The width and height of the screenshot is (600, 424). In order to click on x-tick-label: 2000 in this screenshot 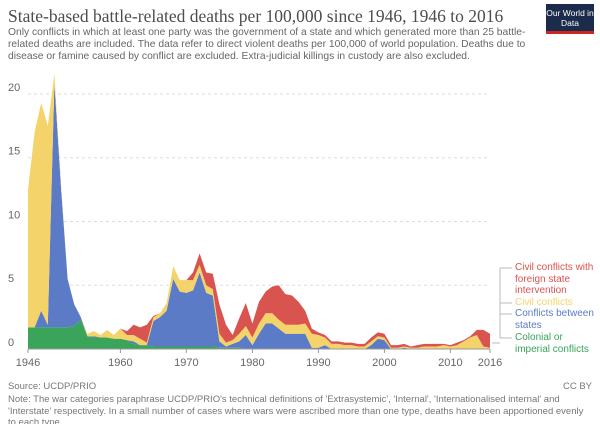, I will do `click(384, 363)`.